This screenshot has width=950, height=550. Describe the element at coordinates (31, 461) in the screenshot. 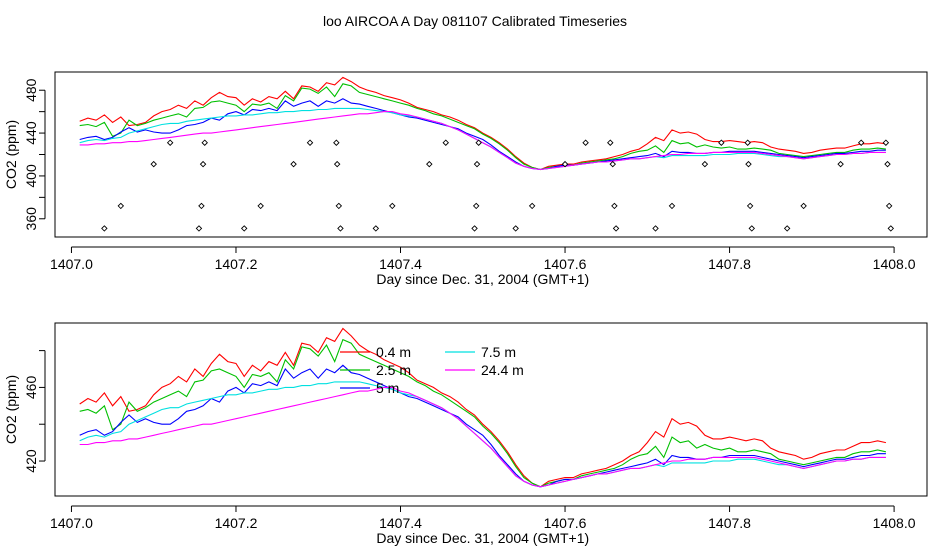

I see `y-tick-label: 420` at that location.